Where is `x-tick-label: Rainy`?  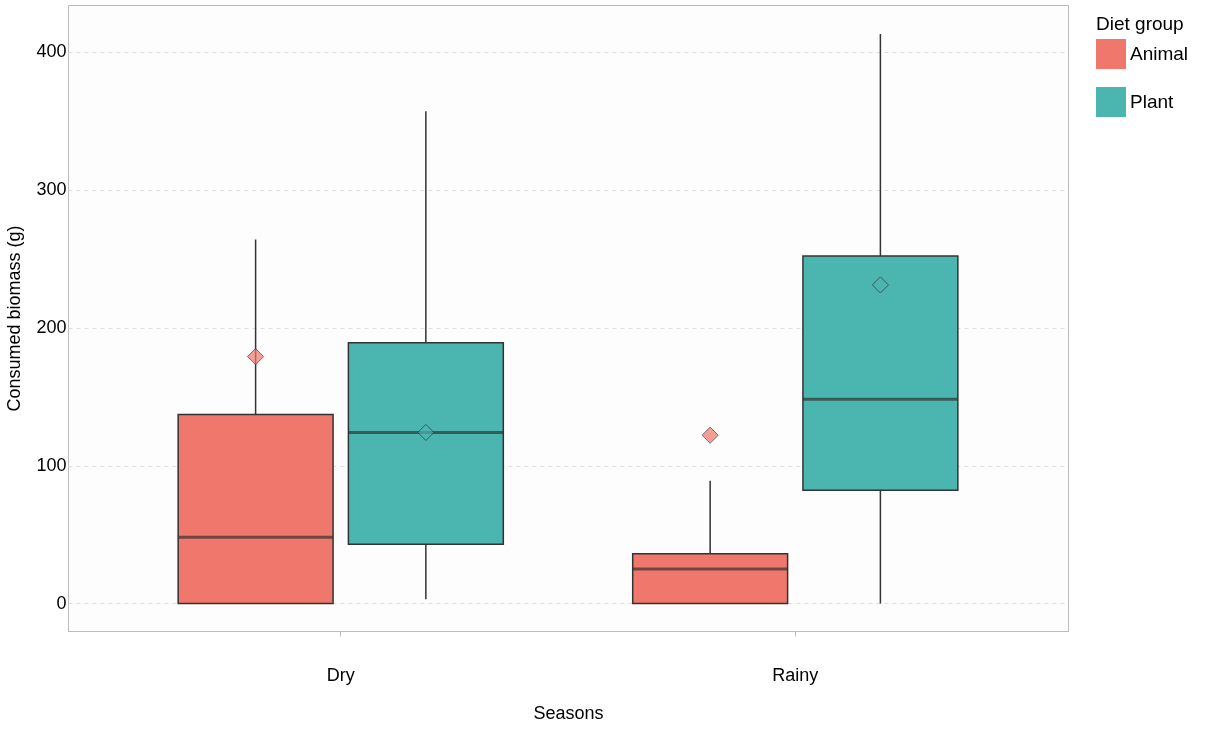 x-tick-label: Rainy is located at coordinates (795, 674).